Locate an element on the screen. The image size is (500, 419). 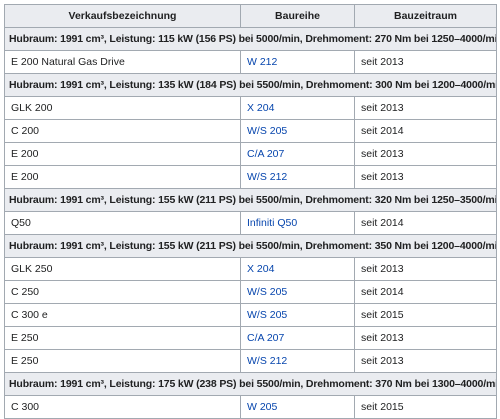
table-row: E 250 C/A 207 seit 2013 is located at coordinates (250, 338).